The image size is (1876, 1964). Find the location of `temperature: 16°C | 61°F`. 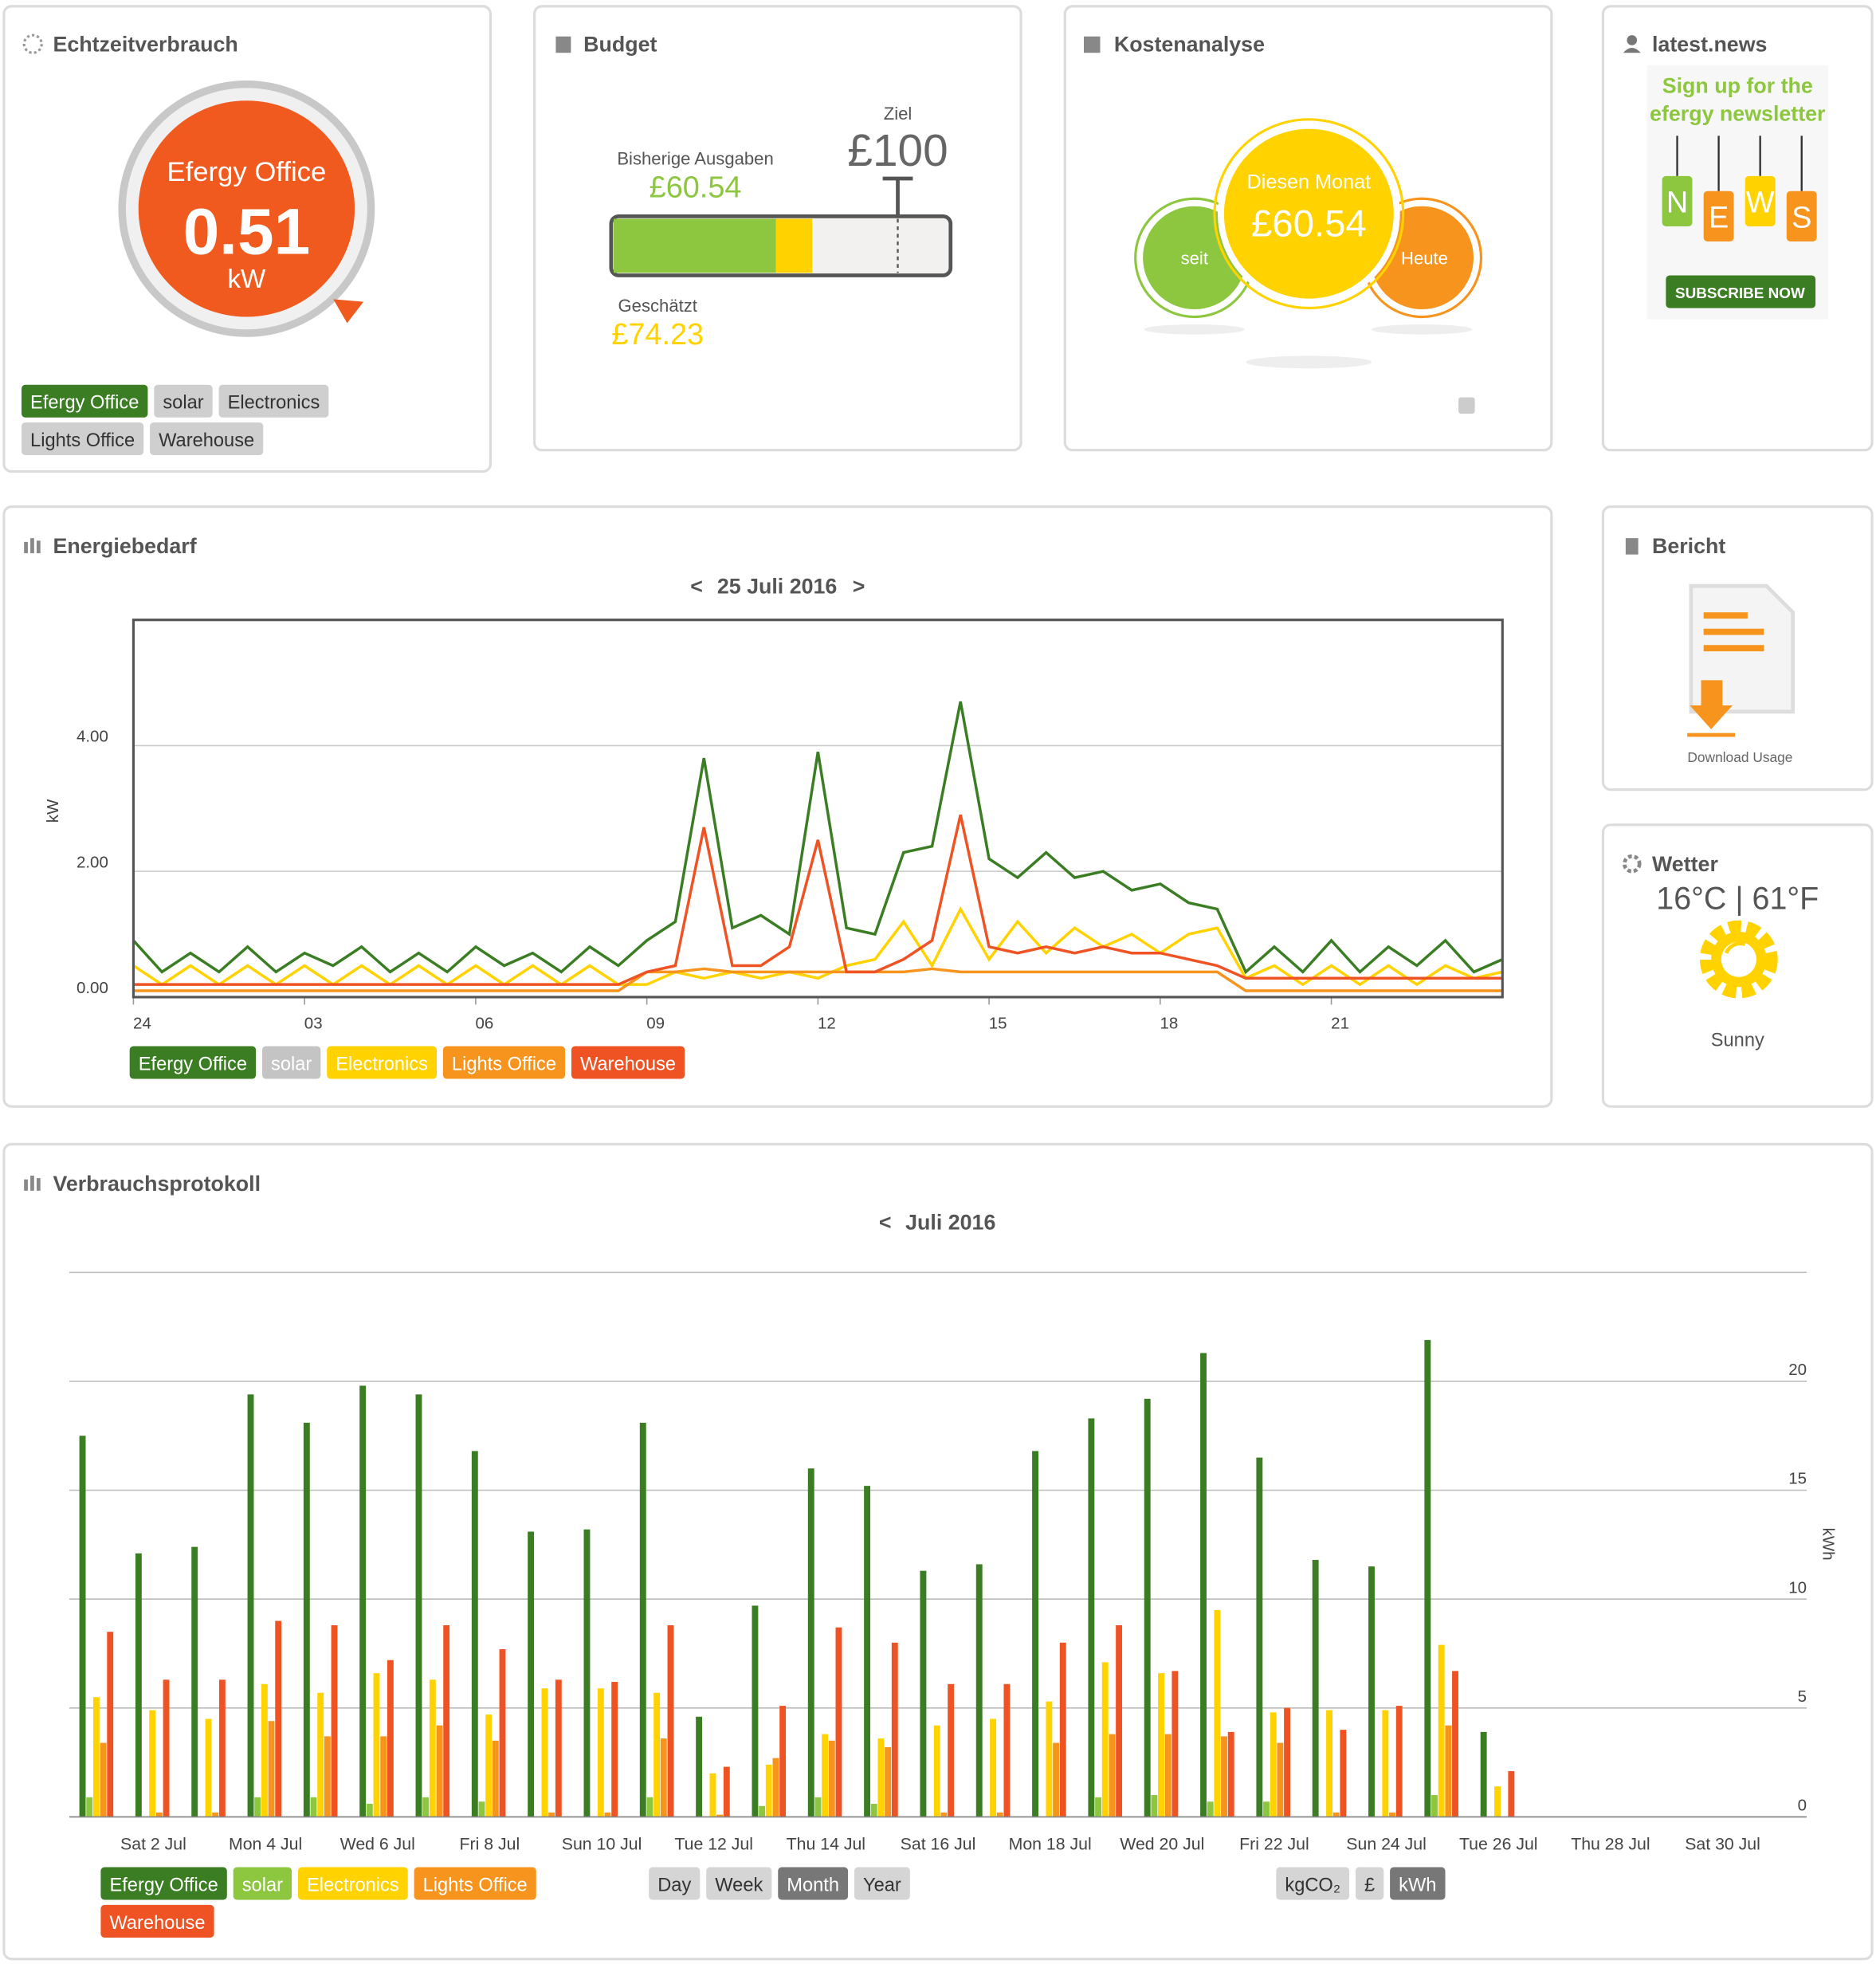

temperature: 16°C | 61°F is located at coordinates (1737, 899).